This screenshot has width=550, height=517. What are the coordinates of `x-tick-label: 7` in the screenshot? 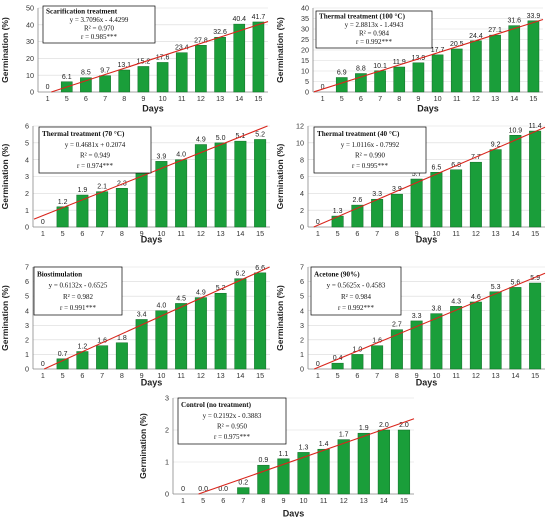 It's located at (380, 98).